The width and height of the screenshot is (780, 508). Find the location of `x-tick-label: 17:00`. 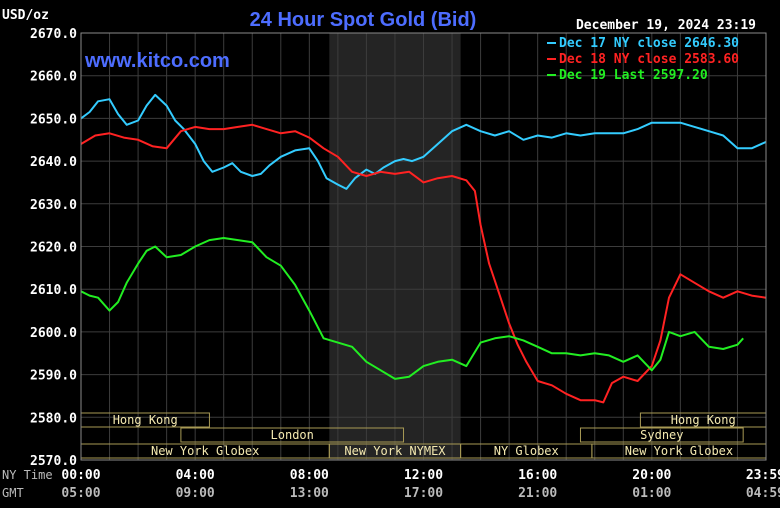

x-tick-label: 17:00 is located at coordinates (423, 493).